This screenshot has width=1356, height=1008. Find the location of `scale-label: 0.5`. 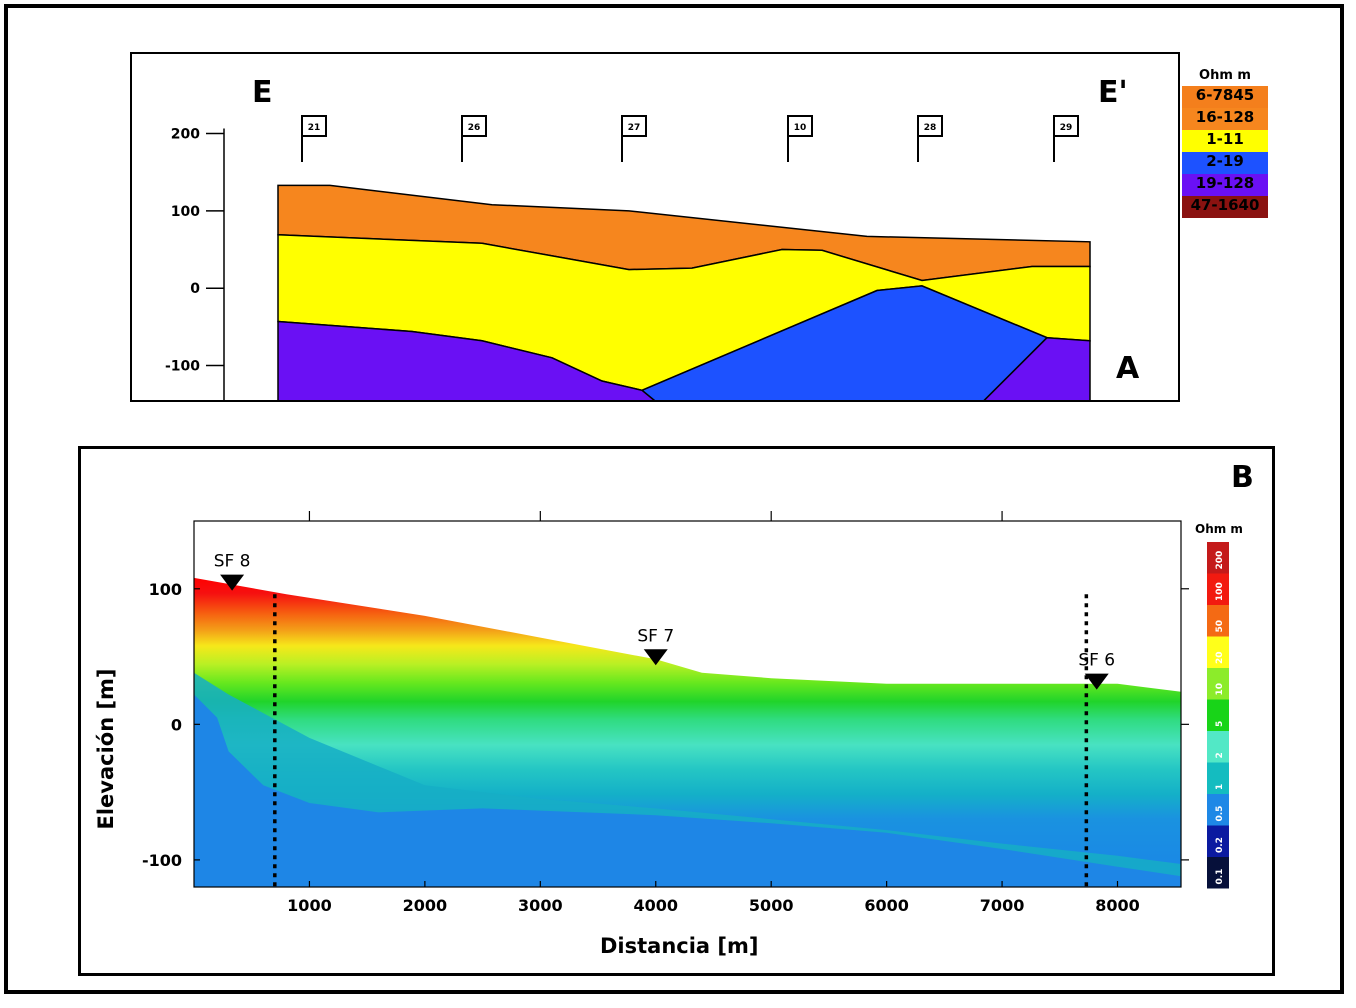

scale-label: 0.5 is located at coordinates (1220, 814).